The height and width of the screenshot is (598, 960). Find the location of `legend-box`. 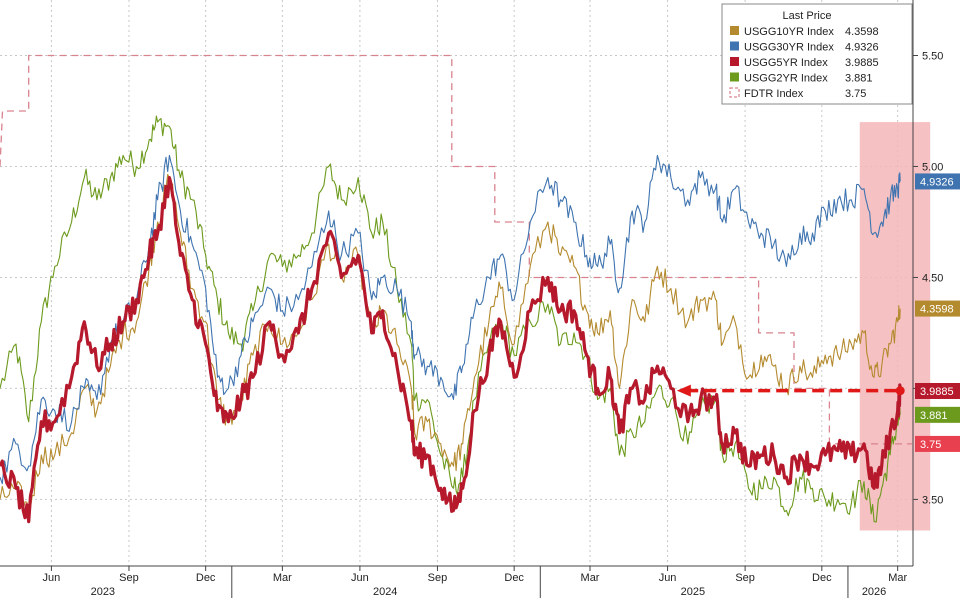

legend-box is located at coordinates (817, 54).